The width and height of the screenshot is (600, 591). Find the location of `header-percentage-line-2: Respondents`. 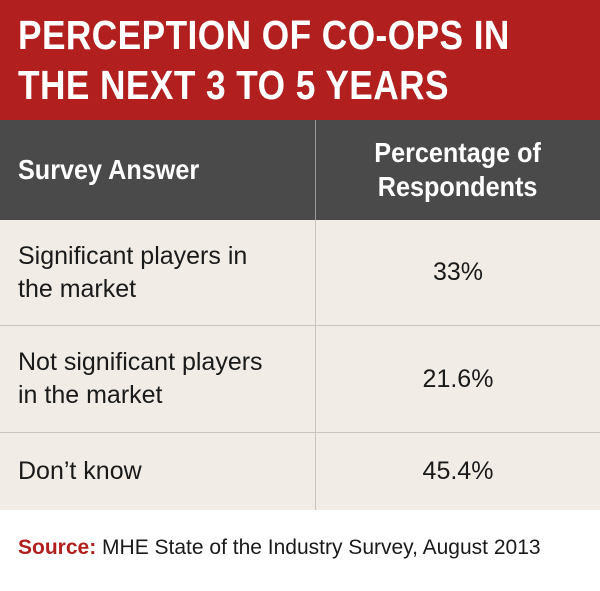

header-percentage-line-2: Respondents is located at coordinates (458, 186).